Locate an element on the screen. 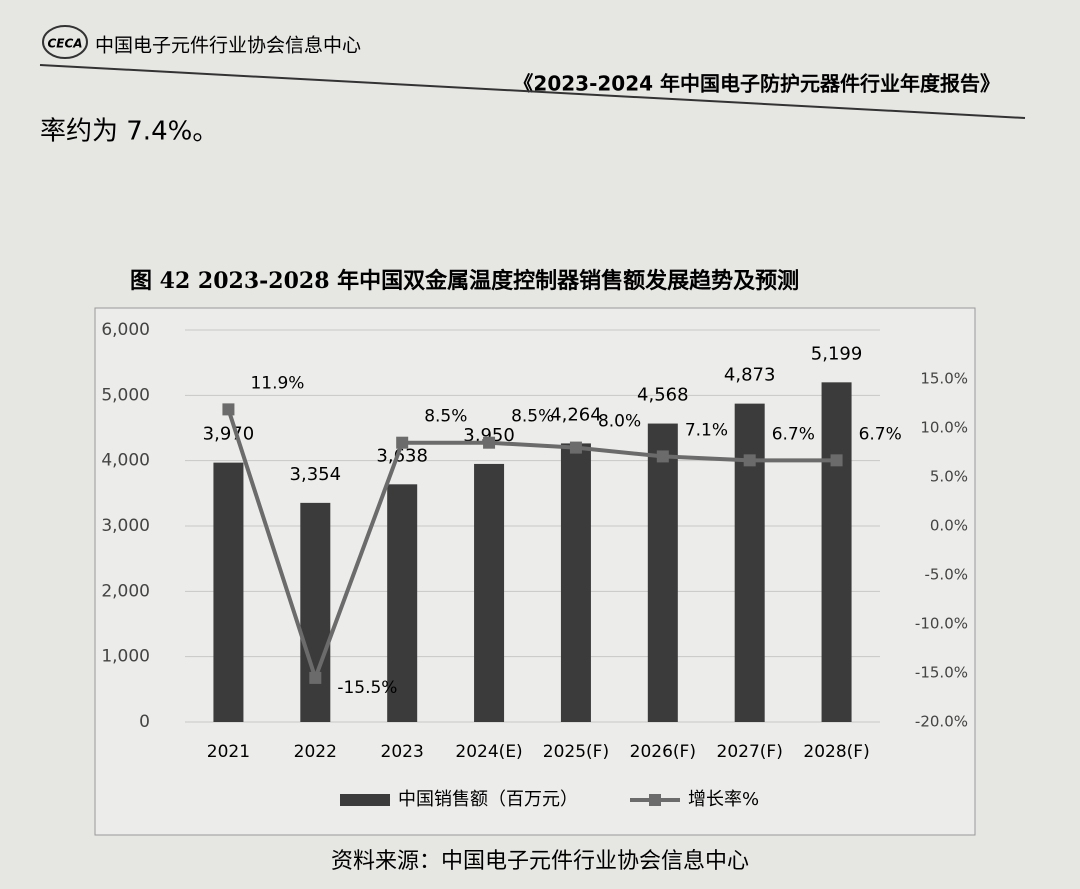 The image size is (1080, 889). y-tick-label: 5,000 is located at coordinates (125, 395).